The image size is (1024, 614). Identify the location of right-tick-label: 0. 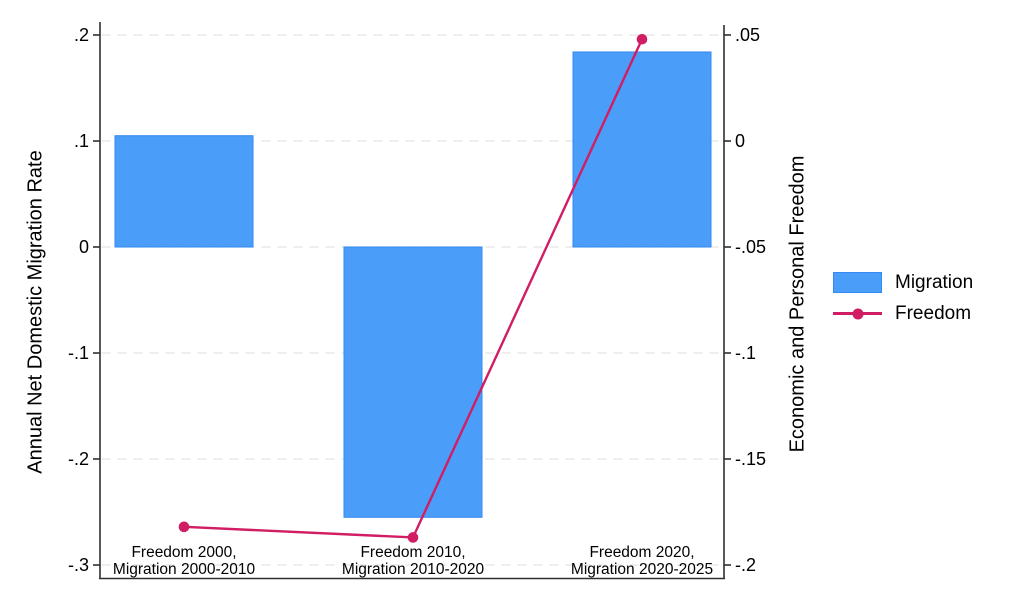
(740, 141).